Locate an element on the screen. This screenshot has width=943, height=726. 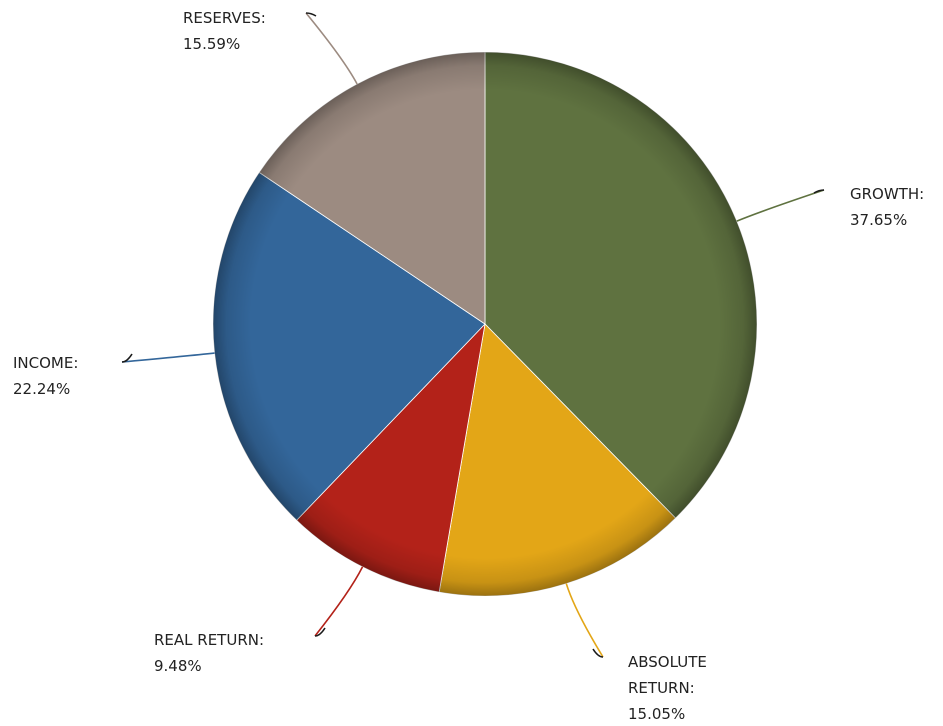
slice-label-5-line-2: 15.59% is located at coordinates (211, 44).